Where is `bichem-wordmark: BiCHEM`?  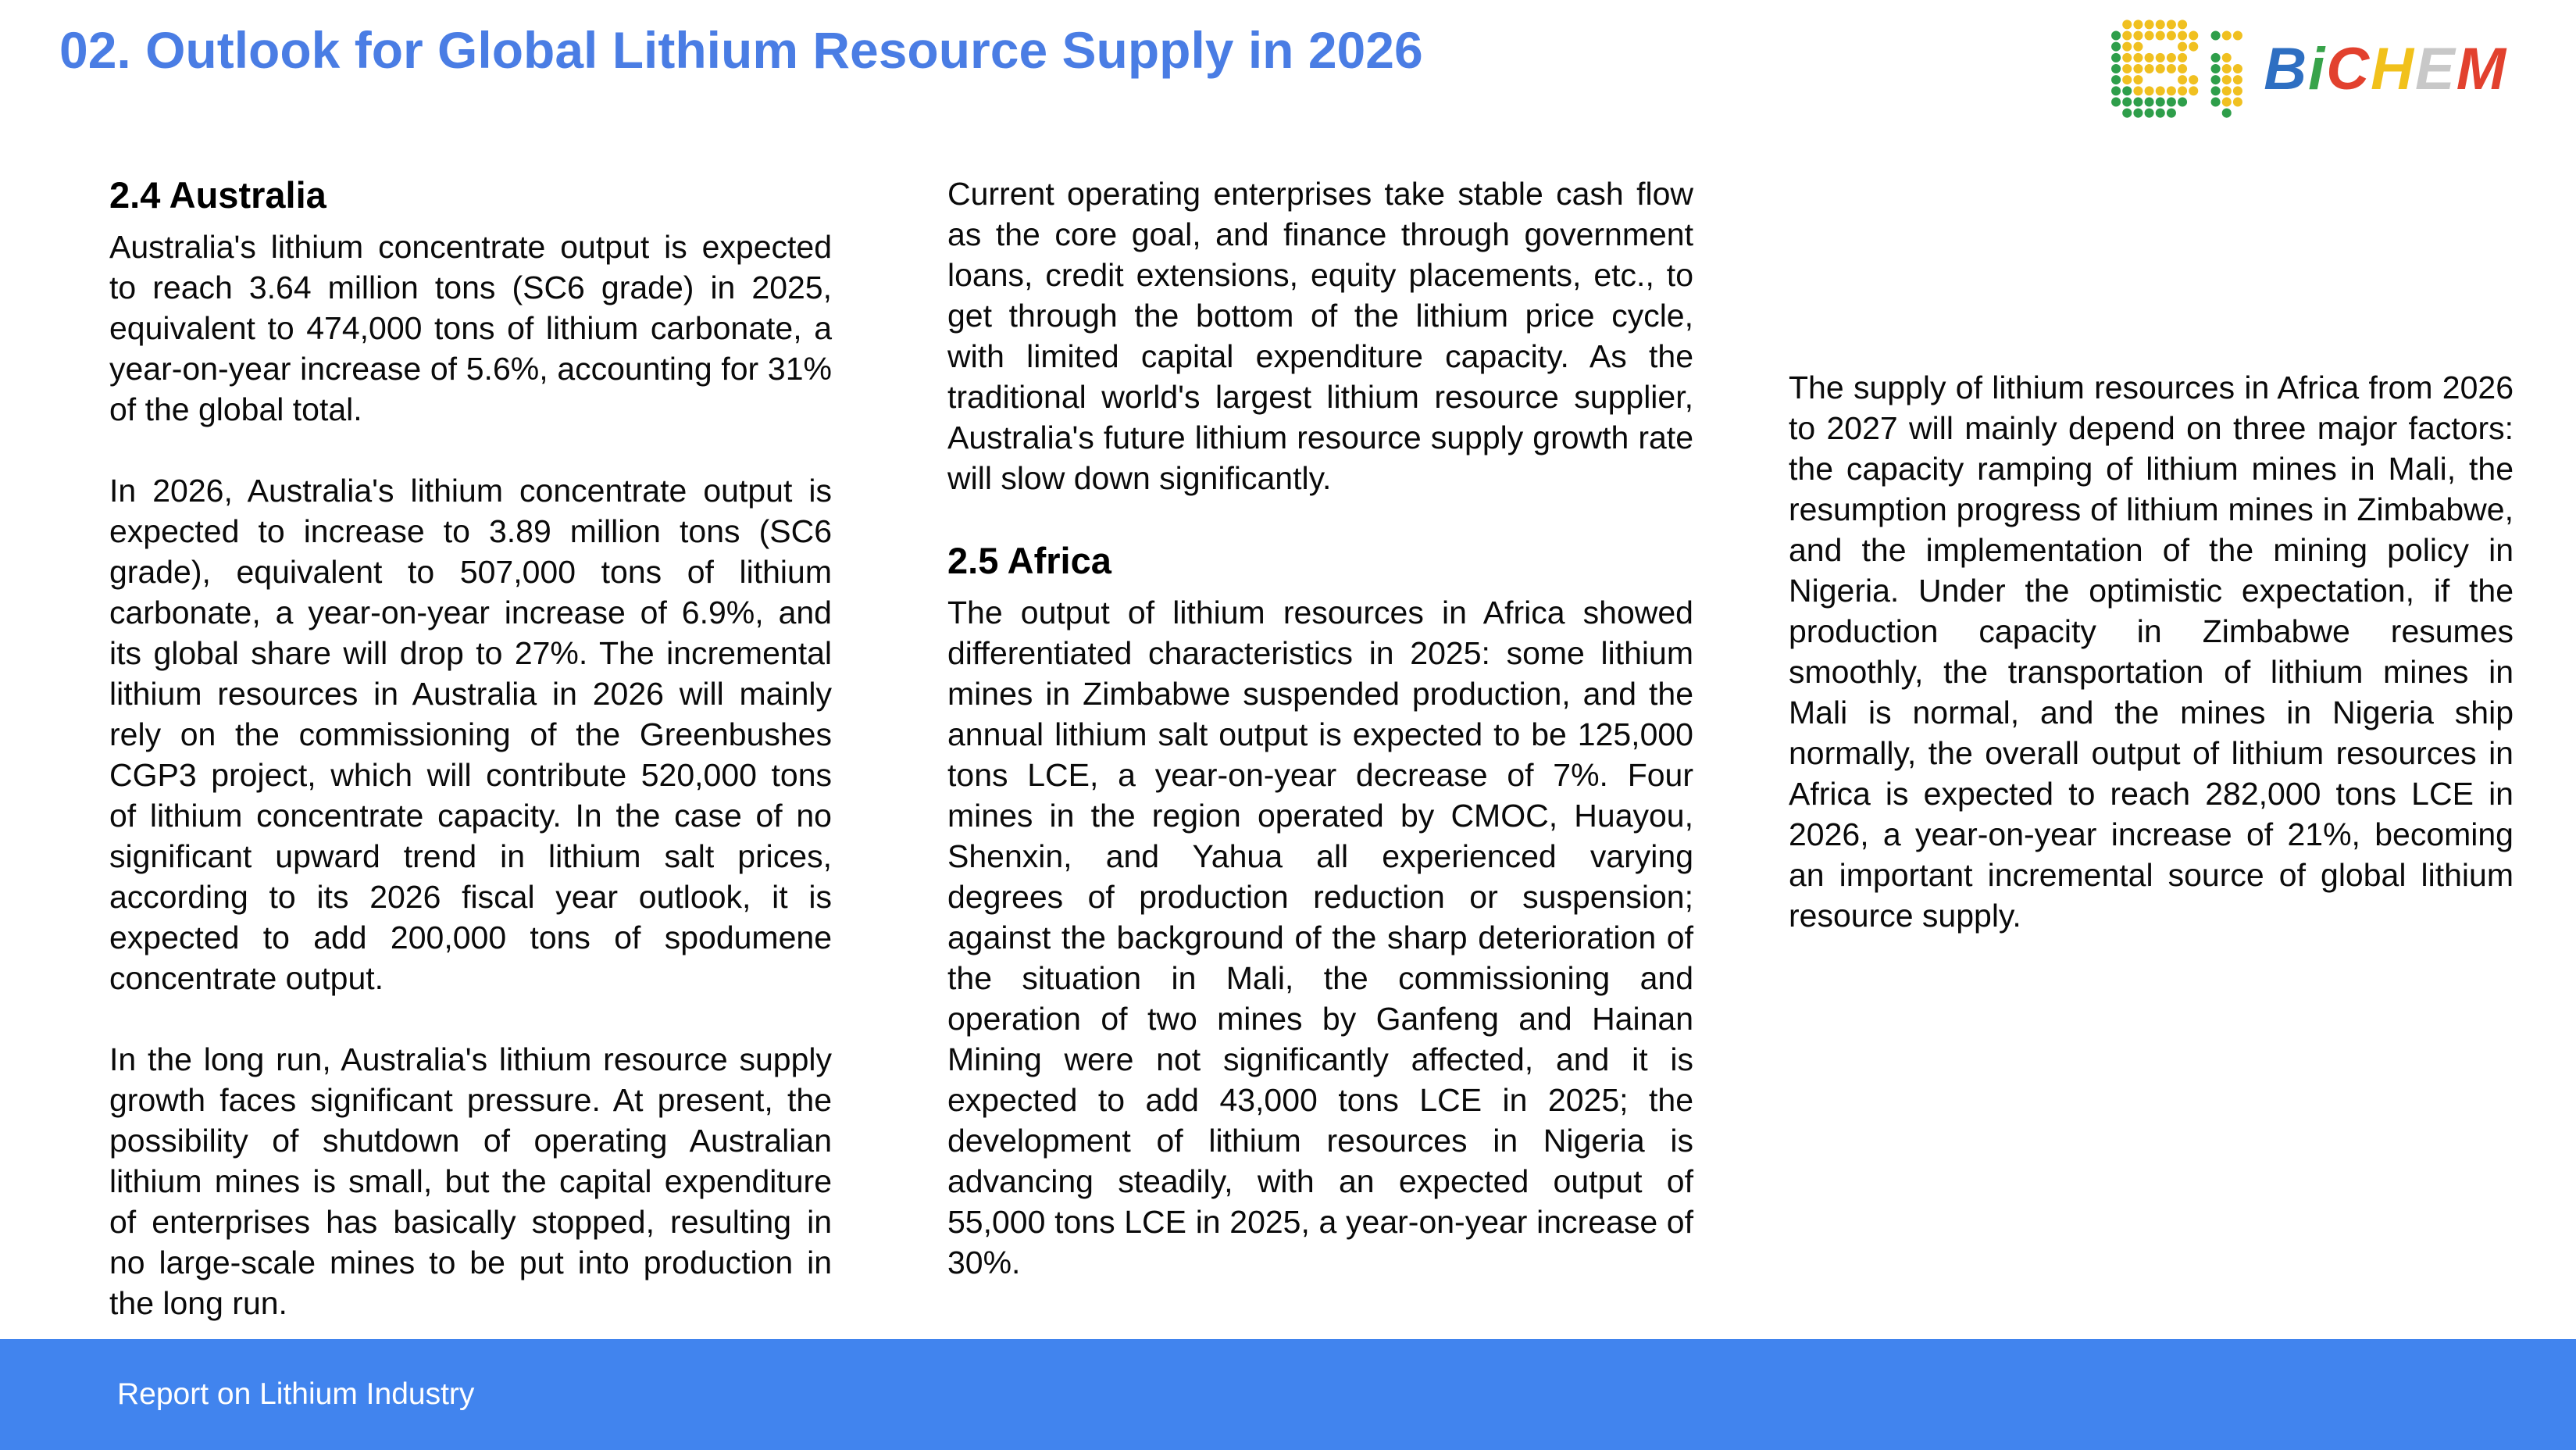
bichem-wordmark: BiCHEM is located at coordinates (2389, 69).